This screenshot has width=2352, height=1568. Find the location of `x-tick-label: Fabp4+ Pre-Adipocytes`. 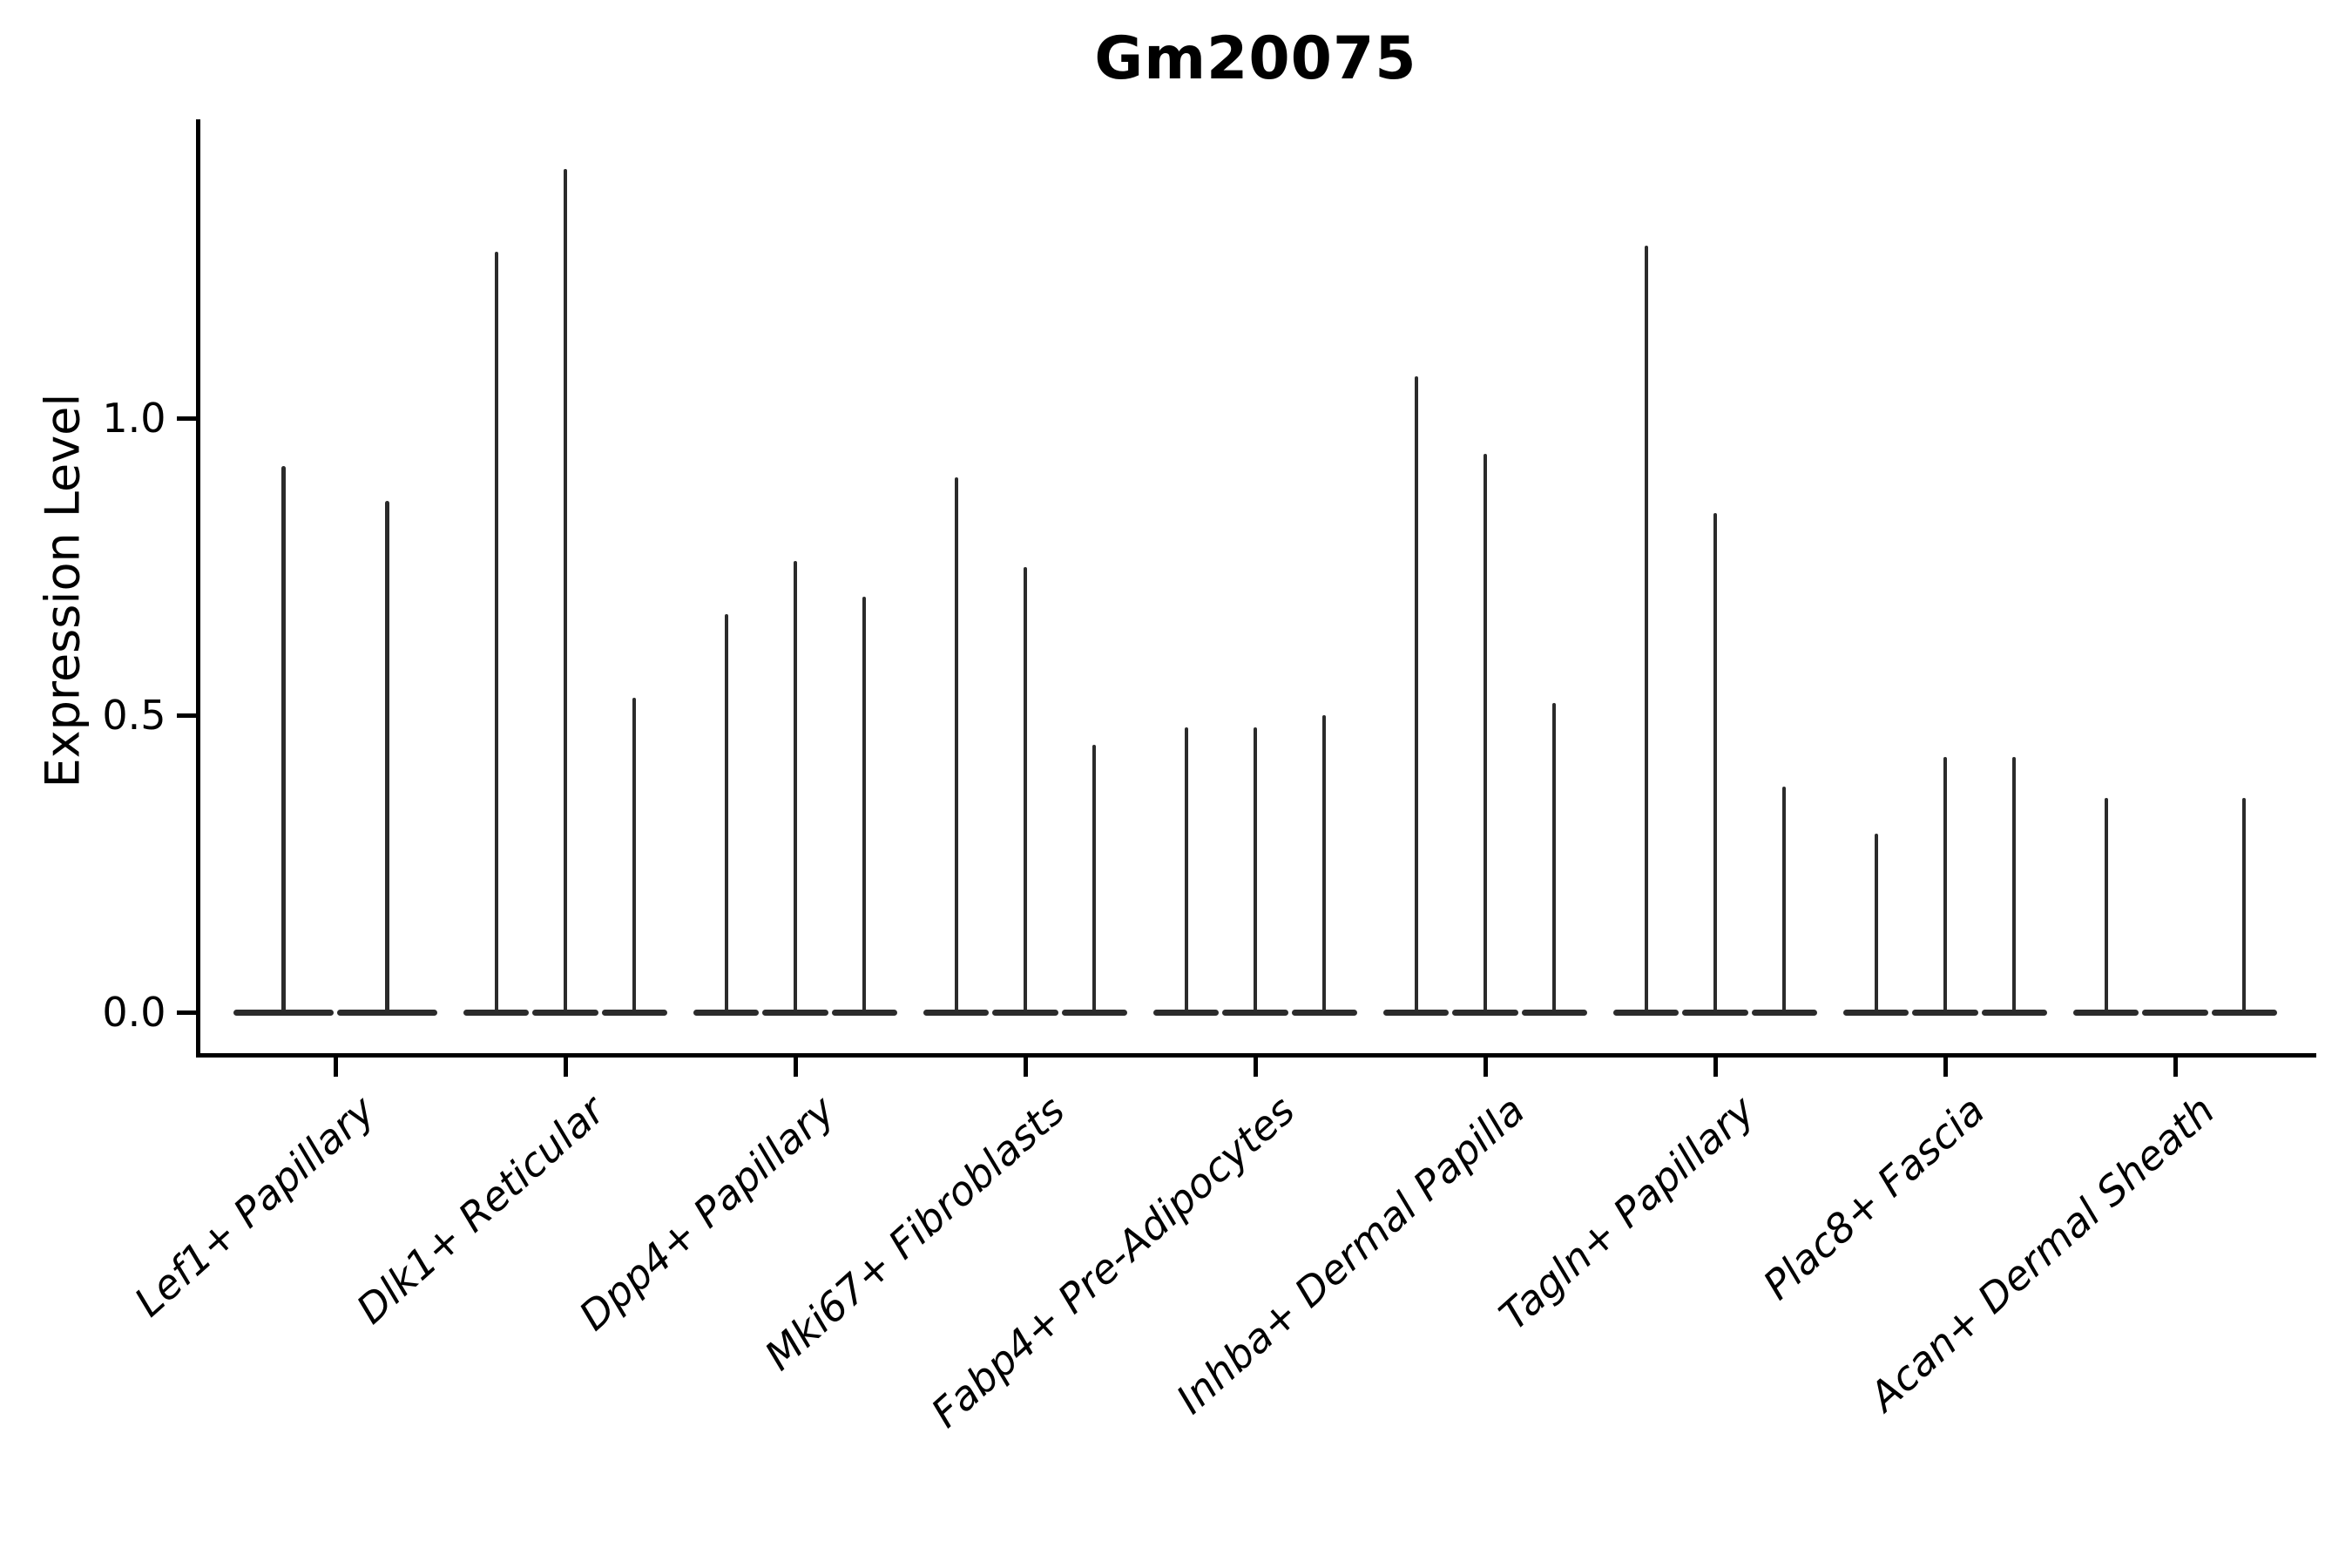

x-tick-label: Fabp4+ Pre-Adipocytes is located at coordinates (1113, 1261).